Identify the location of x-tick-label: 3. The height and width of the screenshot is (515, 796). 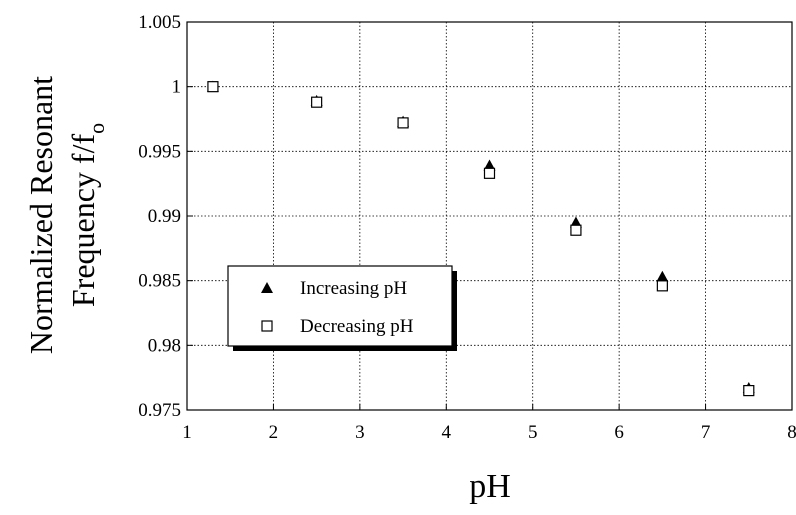
(360, 432).